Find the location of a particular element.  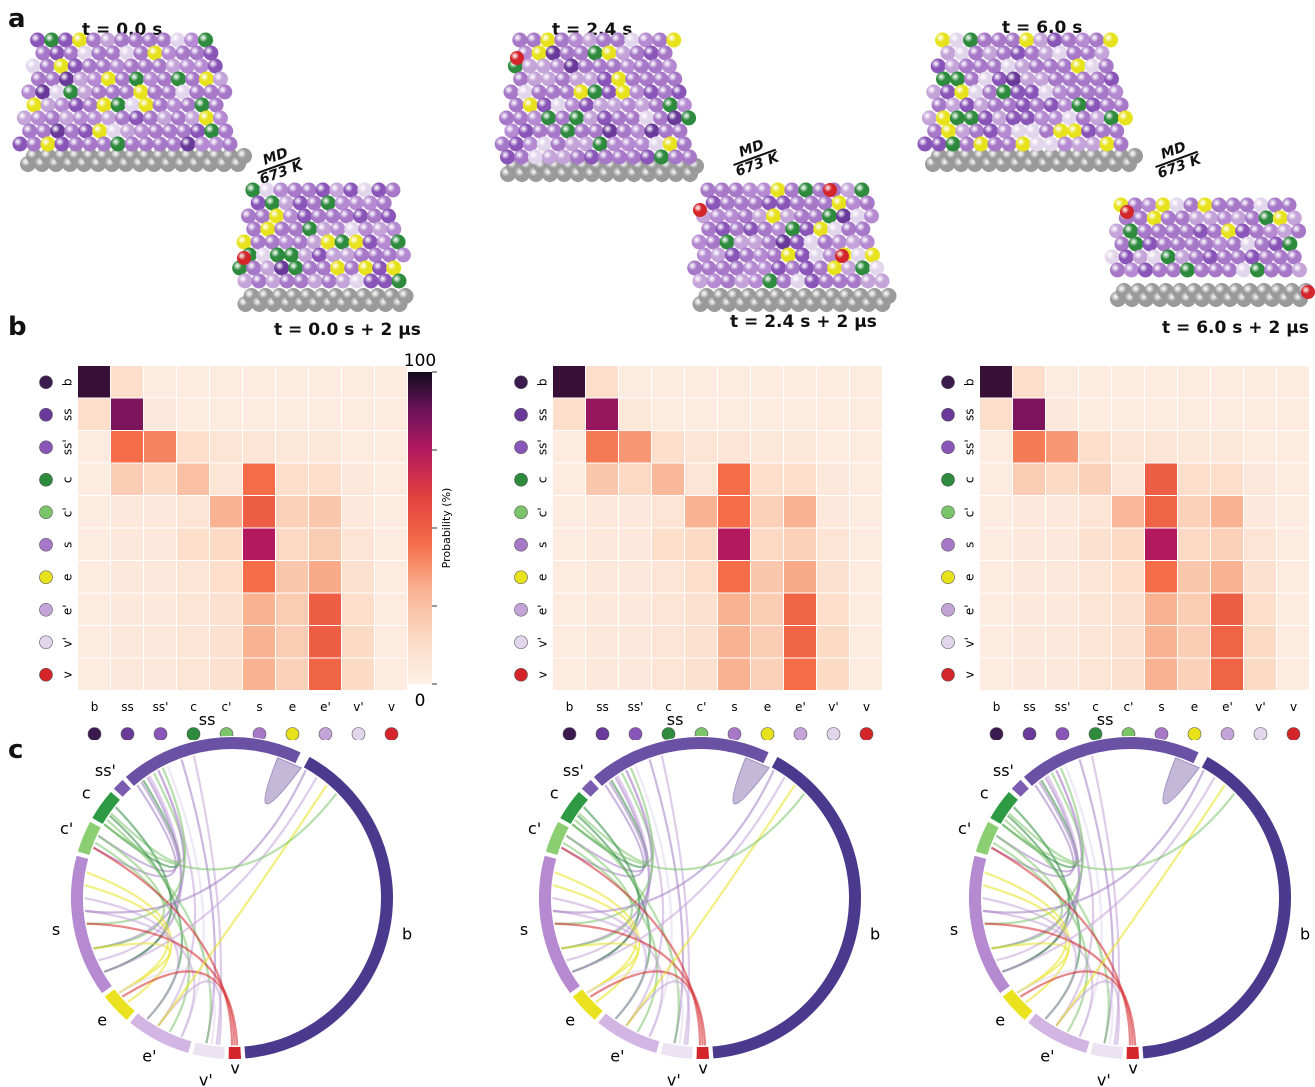

chord-arc-e is located at coordinates (588, 1004).